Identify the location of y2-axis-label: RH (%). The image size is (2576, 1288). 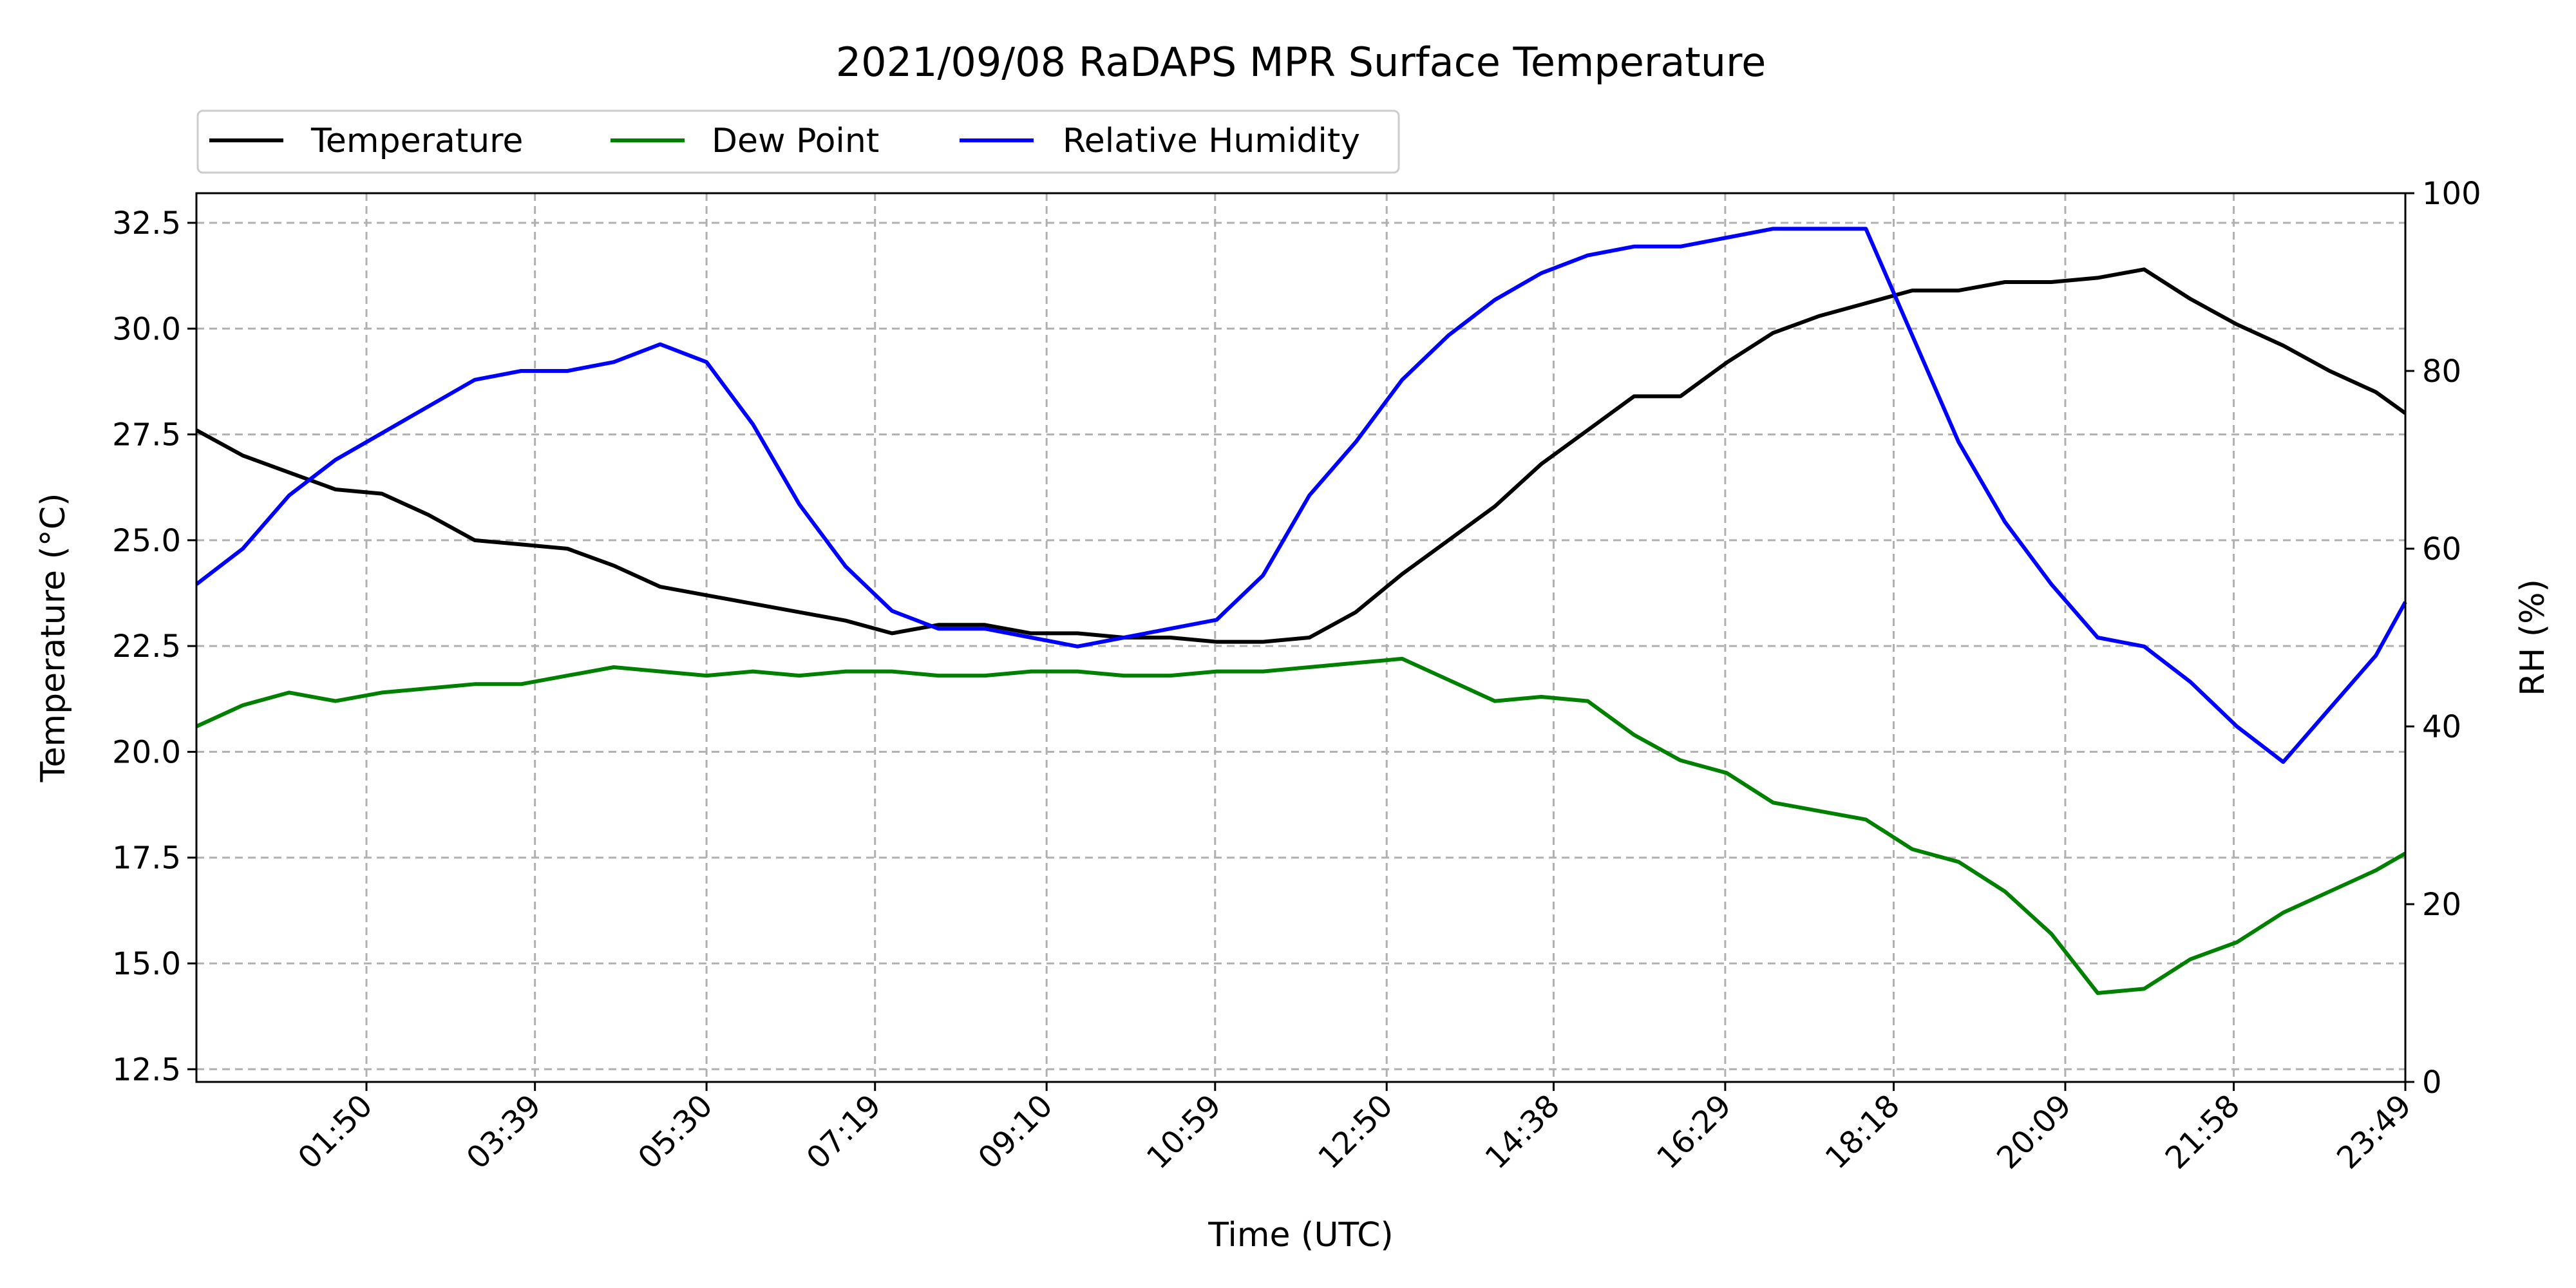
(2533, 637).